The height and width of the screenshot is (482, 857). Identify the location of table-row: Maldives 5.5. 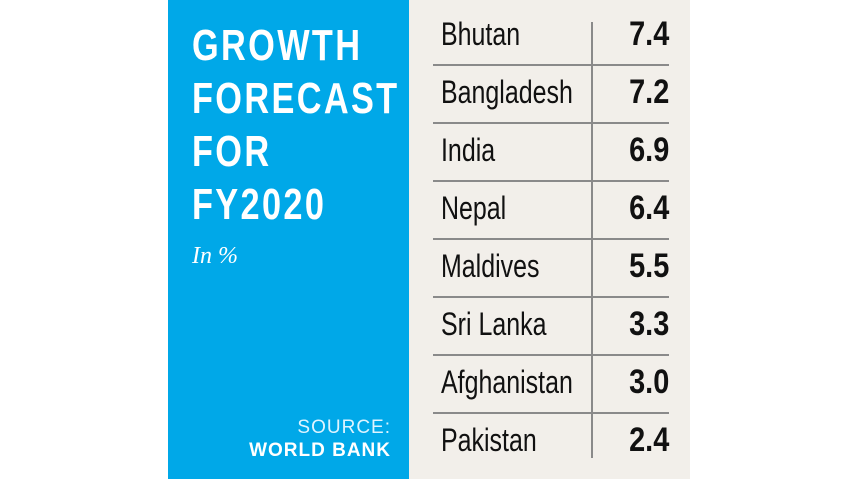
(551, 269).